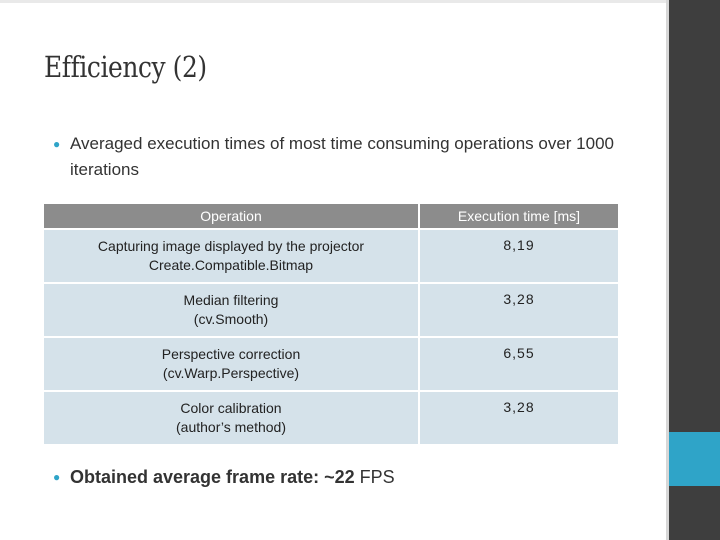  What do you see at coordinates (212, 477) in the screenshot?
I see `frame-rate-strong: Obtained average frame rate: ~22` at bounding box center [212, 477].